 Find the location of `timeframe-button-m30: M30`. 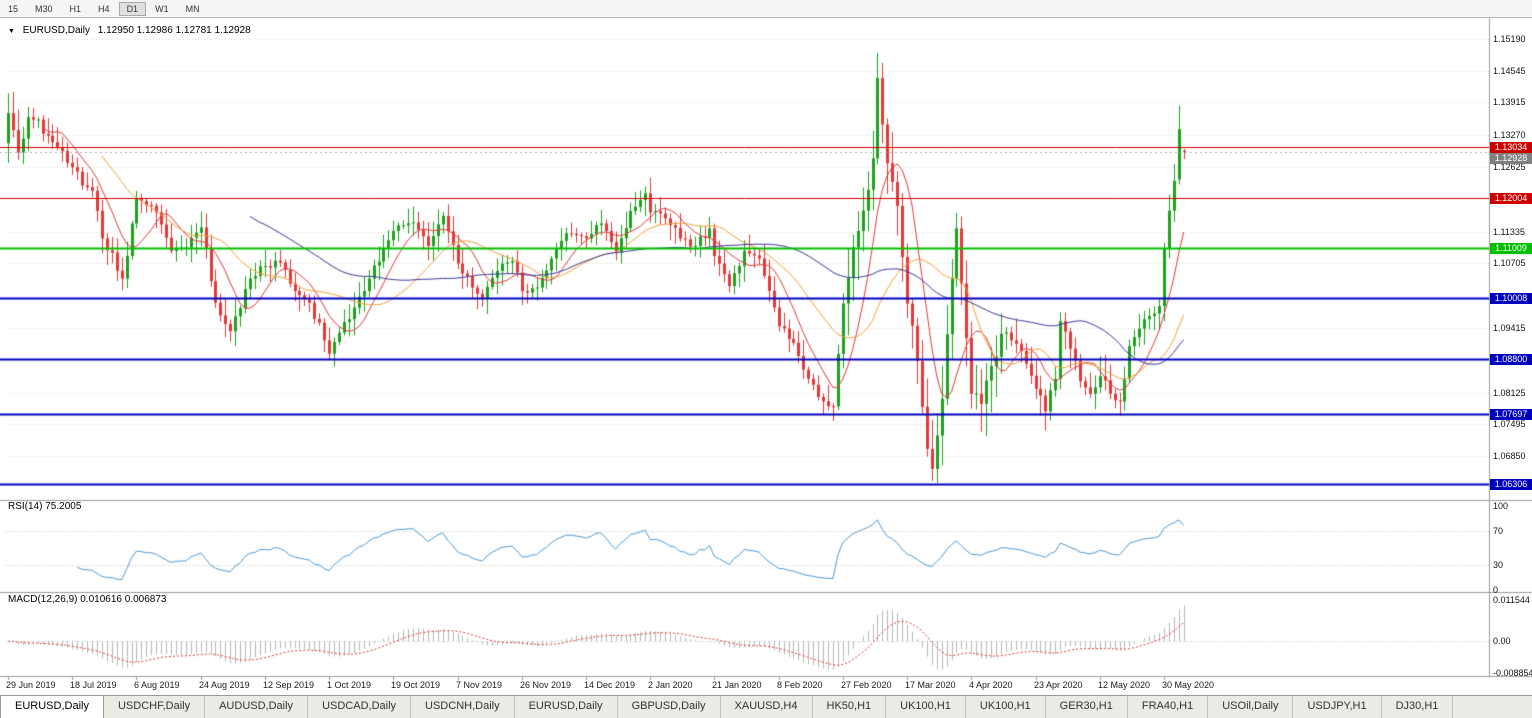

timeframe-button-m30: M30 is located at coordinates (44, 8).